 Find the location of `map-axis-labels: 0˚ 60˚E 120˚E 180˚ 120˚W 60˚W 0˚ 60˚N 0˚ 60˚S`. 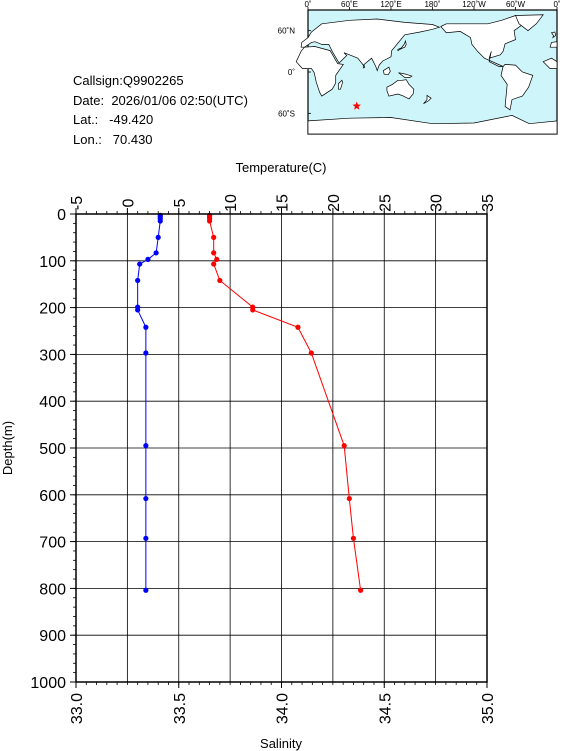

map-axis-labels: 0˚ 60˚E 120˚E 180˚ 120˚W 60˚W 0˚ 60˚N 0˚ 60˚S is located at coordinates (419, 59).